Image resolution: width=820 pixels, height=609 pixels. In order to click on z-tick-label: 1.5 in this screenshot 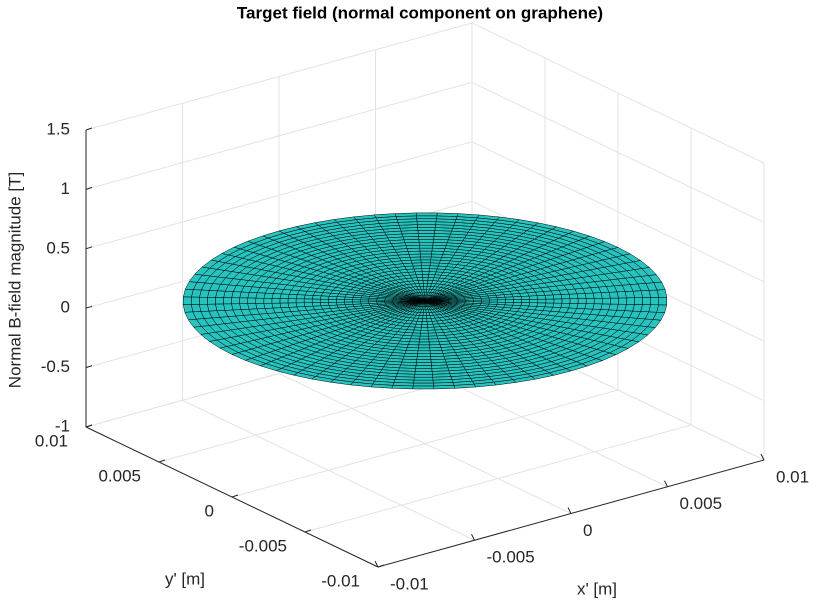, I will do `click(58, 128)`.